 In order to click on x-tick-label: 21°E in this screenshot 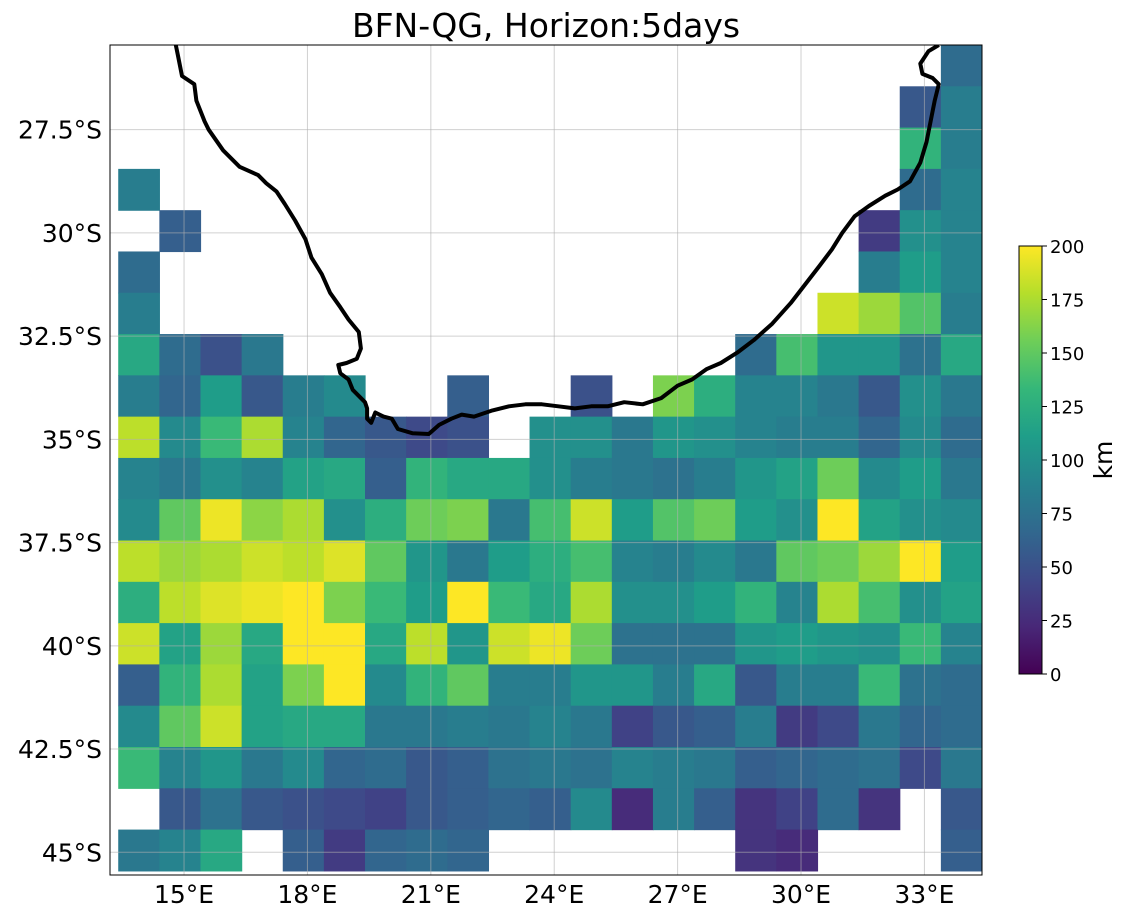, I will do `click(431, 894)`.